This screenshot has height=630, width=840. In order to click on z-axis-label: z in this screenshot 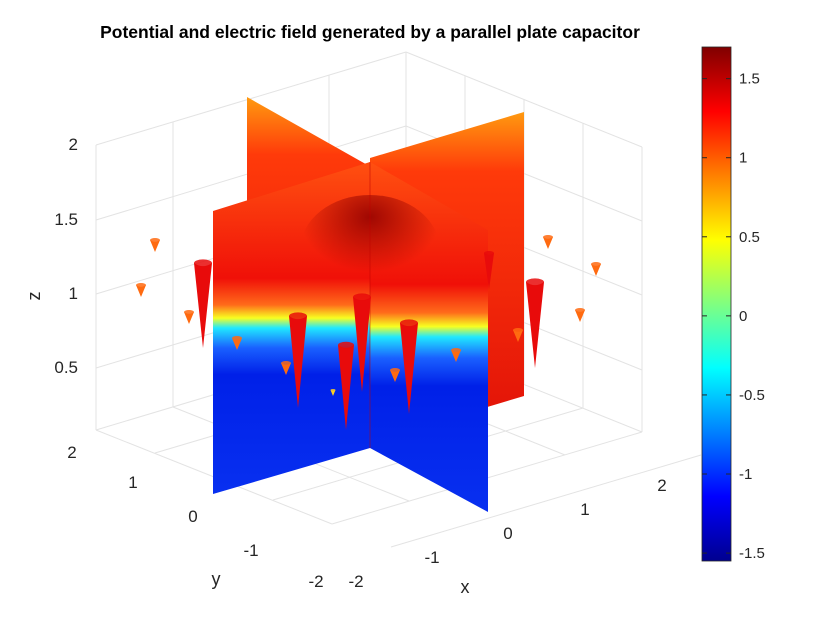, I will do `click(34, 296)`.